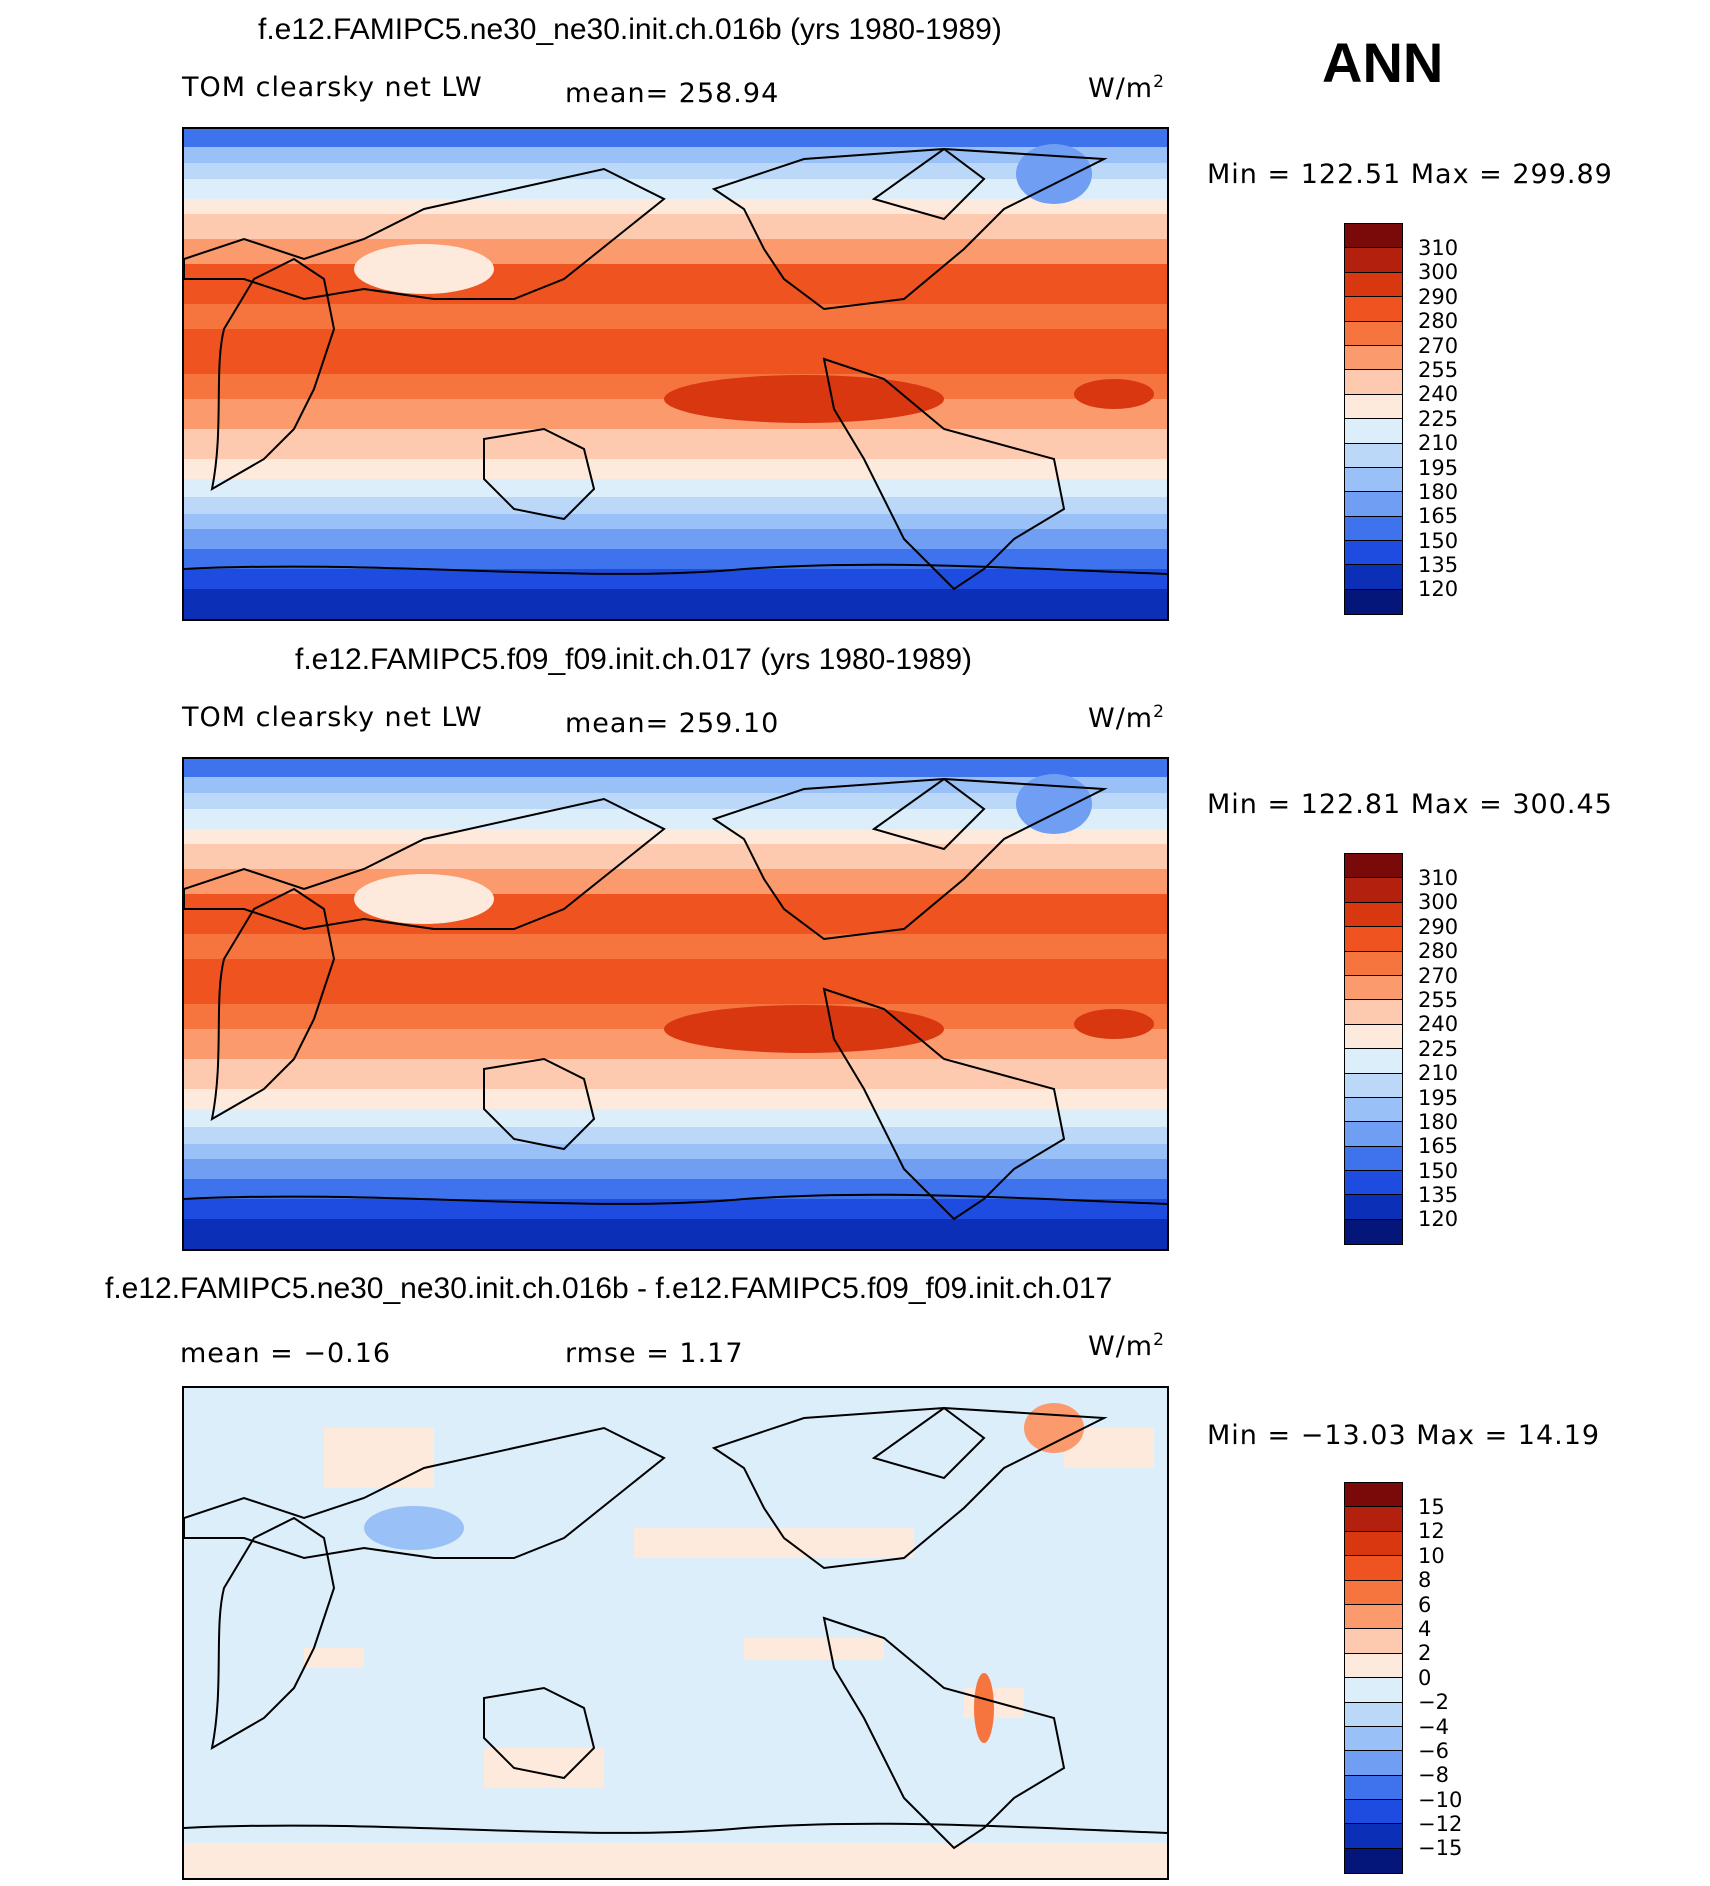 The height and width of the screenshot is (1886, 1710). I want to click on colorbar-tick-label: 15, so click(1431, 1507).